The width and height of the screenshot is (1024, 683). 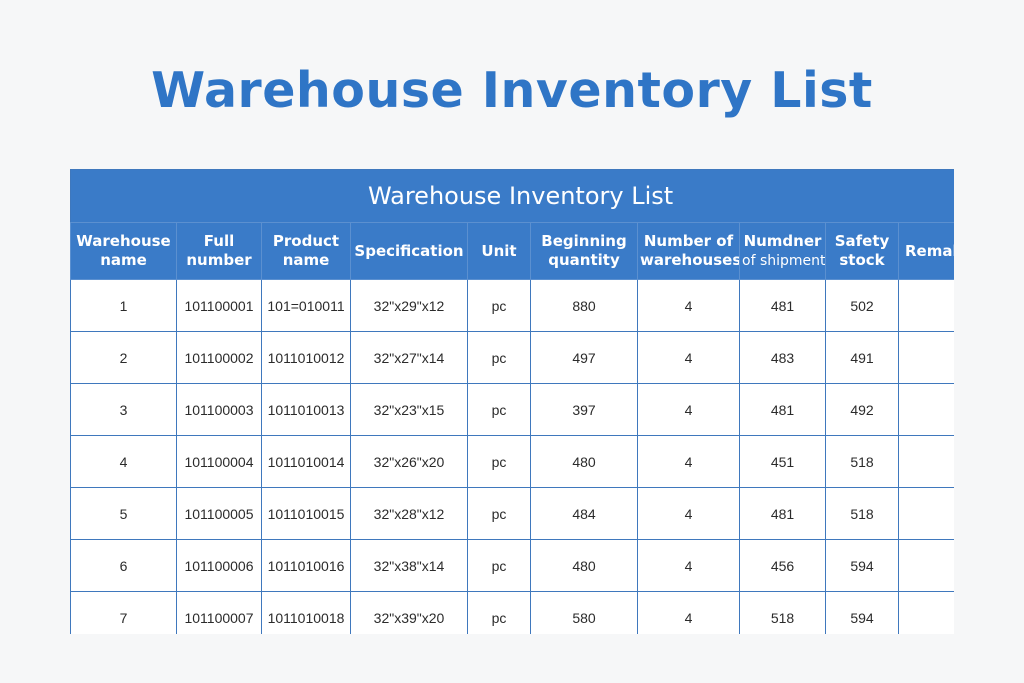 I want to click on cell-product-name: 101=010011, so click(x=306, y=305).